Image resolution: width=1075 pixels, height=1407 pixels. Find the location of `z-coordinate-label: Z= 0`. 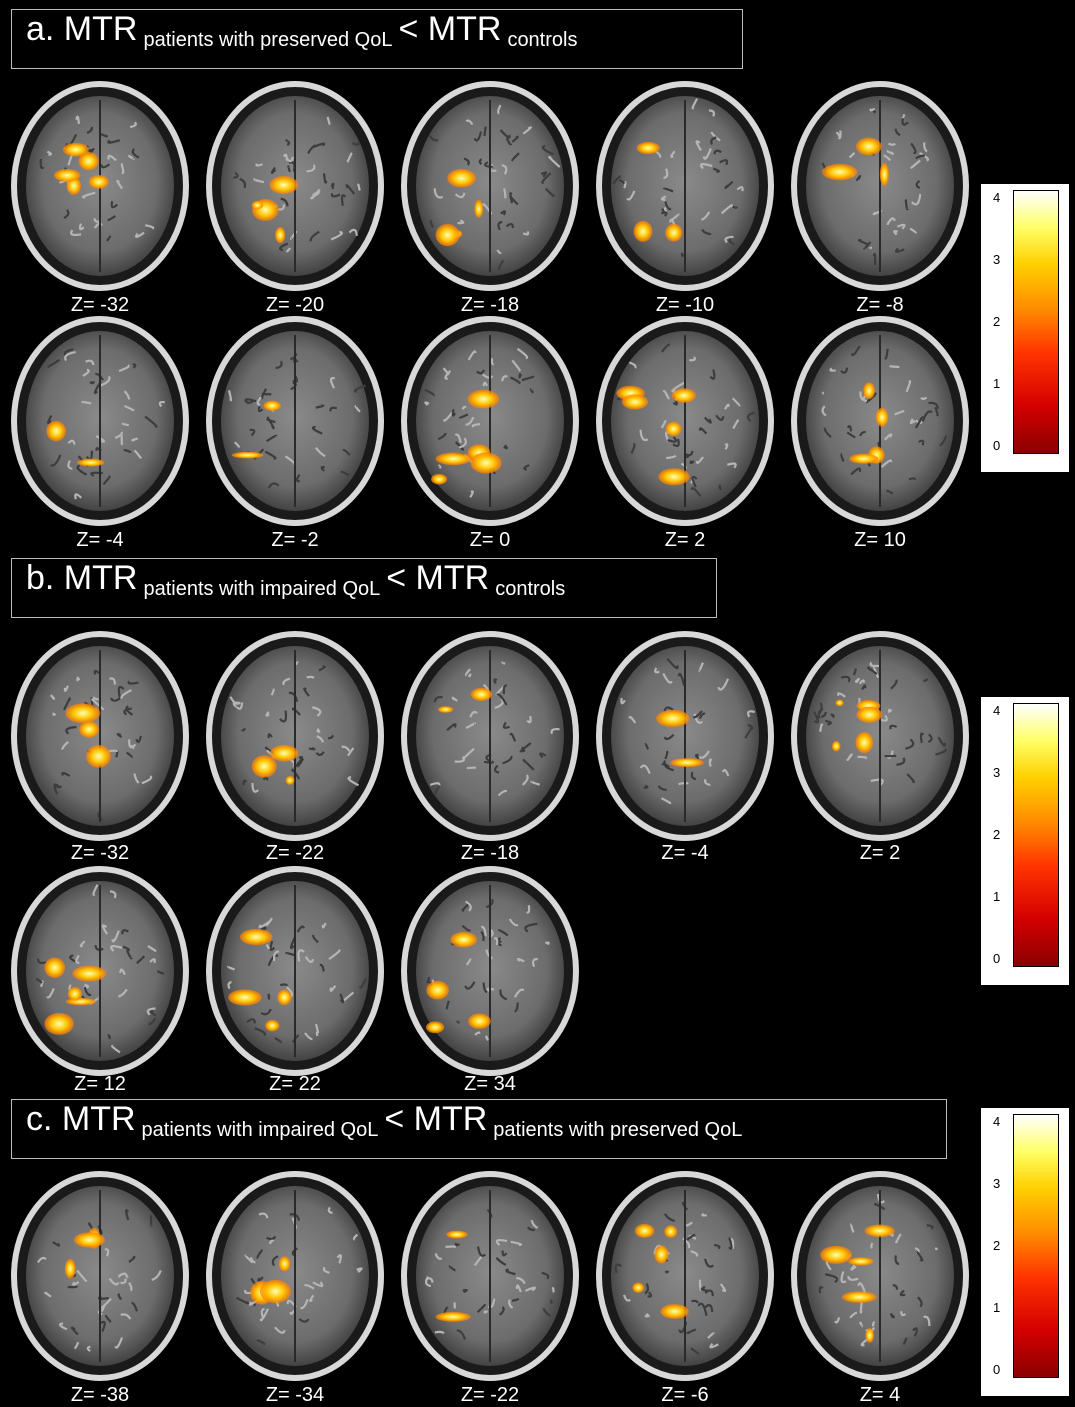

z-coordinate-label: Z= 0 is located at coordinates (490, 540).